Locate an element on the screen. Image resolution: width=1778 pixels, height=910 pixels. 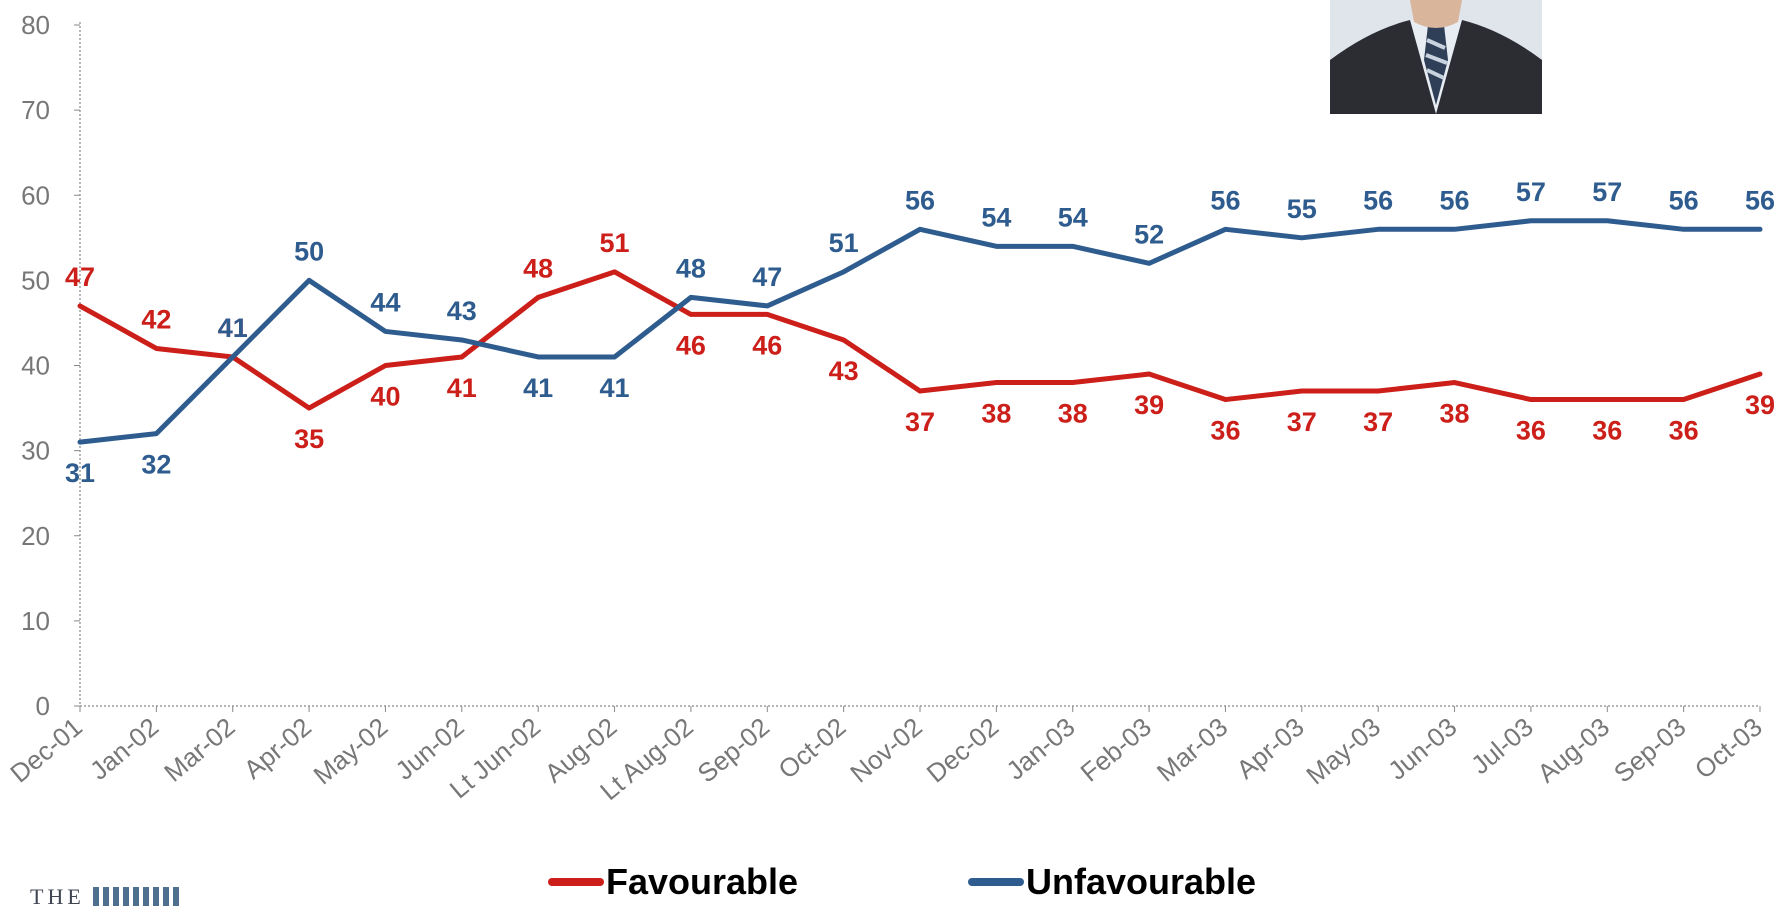
legend-item-favourable: Favourable is located at coordinates (673, 882).